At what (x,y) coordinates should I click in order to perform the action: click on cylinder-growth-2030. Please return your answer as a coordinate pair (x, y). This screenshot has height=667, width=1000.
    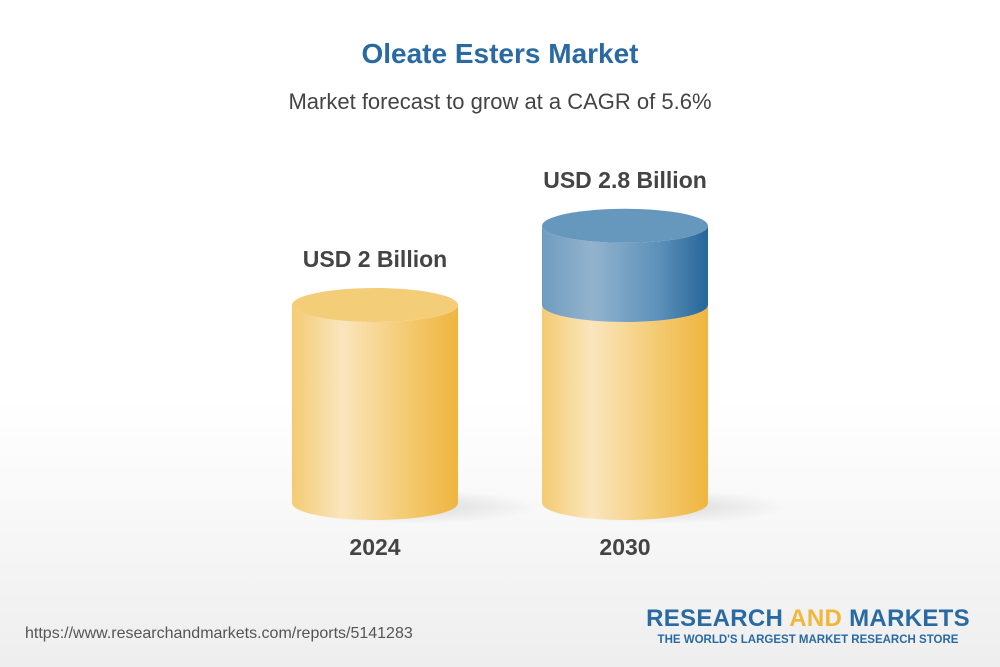
    Looking at the image, I should click on (625, 273).